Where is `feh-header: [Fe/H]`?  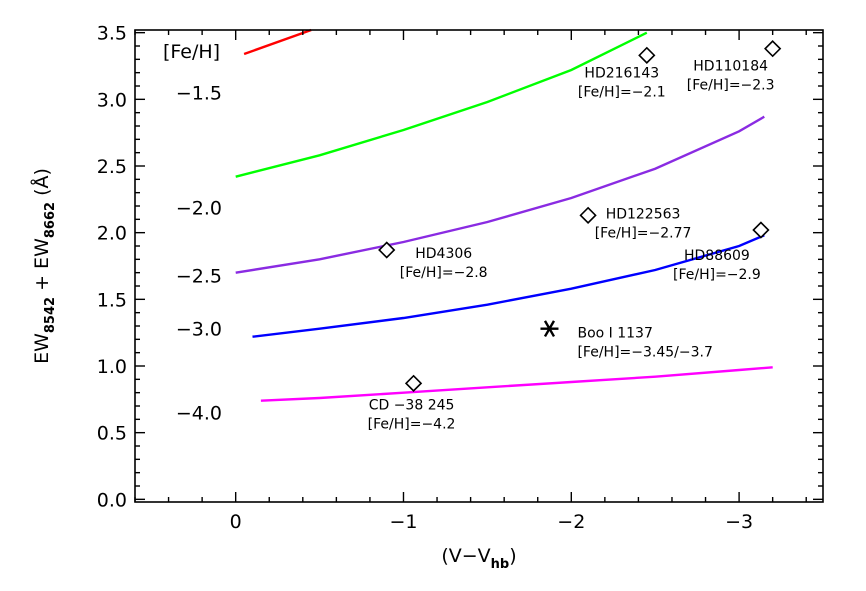 feh-header: [Fe/H] is located at coordinates (191, 52).